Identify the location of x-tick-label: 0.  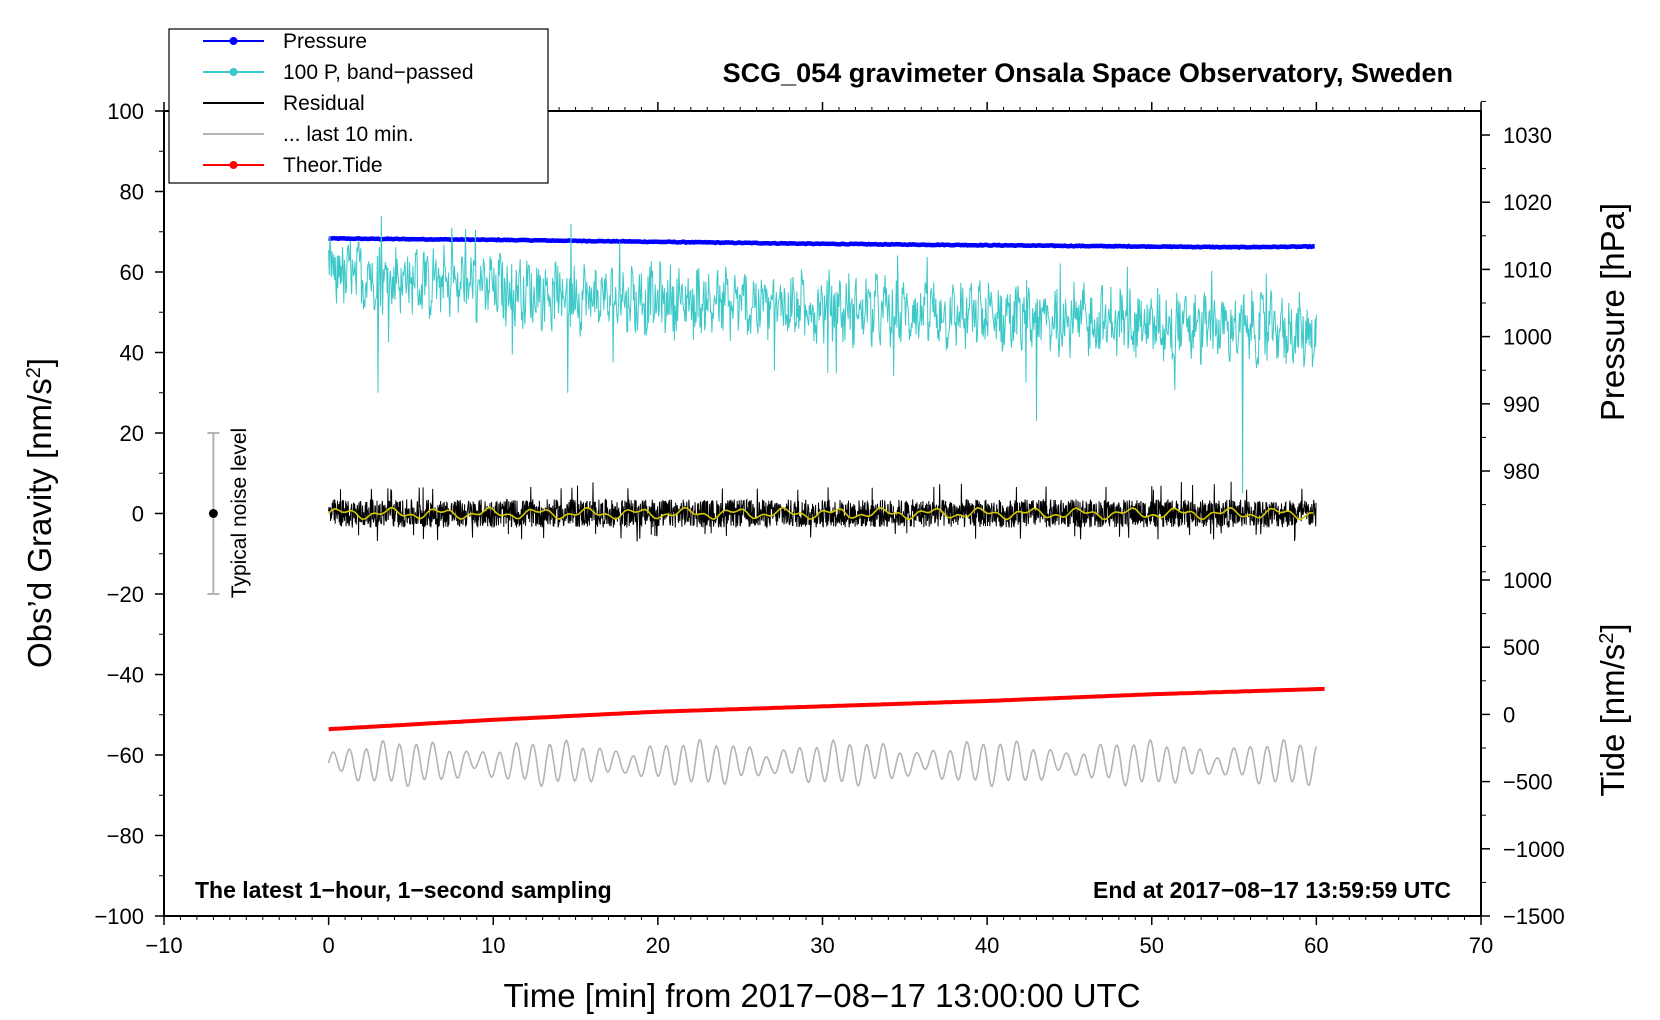
(329, 945).